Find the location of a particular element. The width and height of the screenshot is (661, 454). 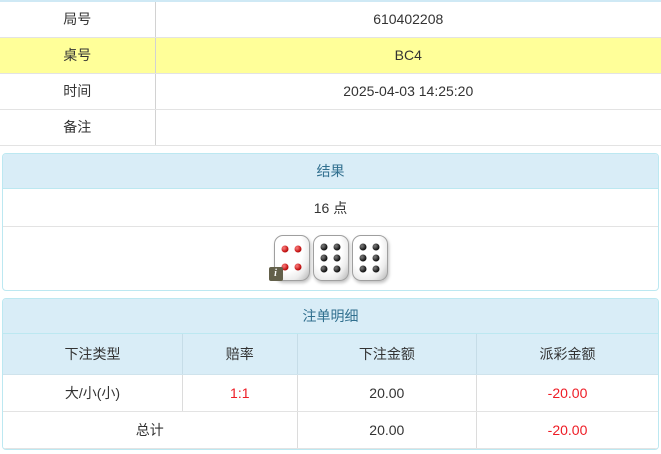

bets-header-row: 下注类型 赔率 下注金额 派彩金额 is located at coordinates (330, 354).